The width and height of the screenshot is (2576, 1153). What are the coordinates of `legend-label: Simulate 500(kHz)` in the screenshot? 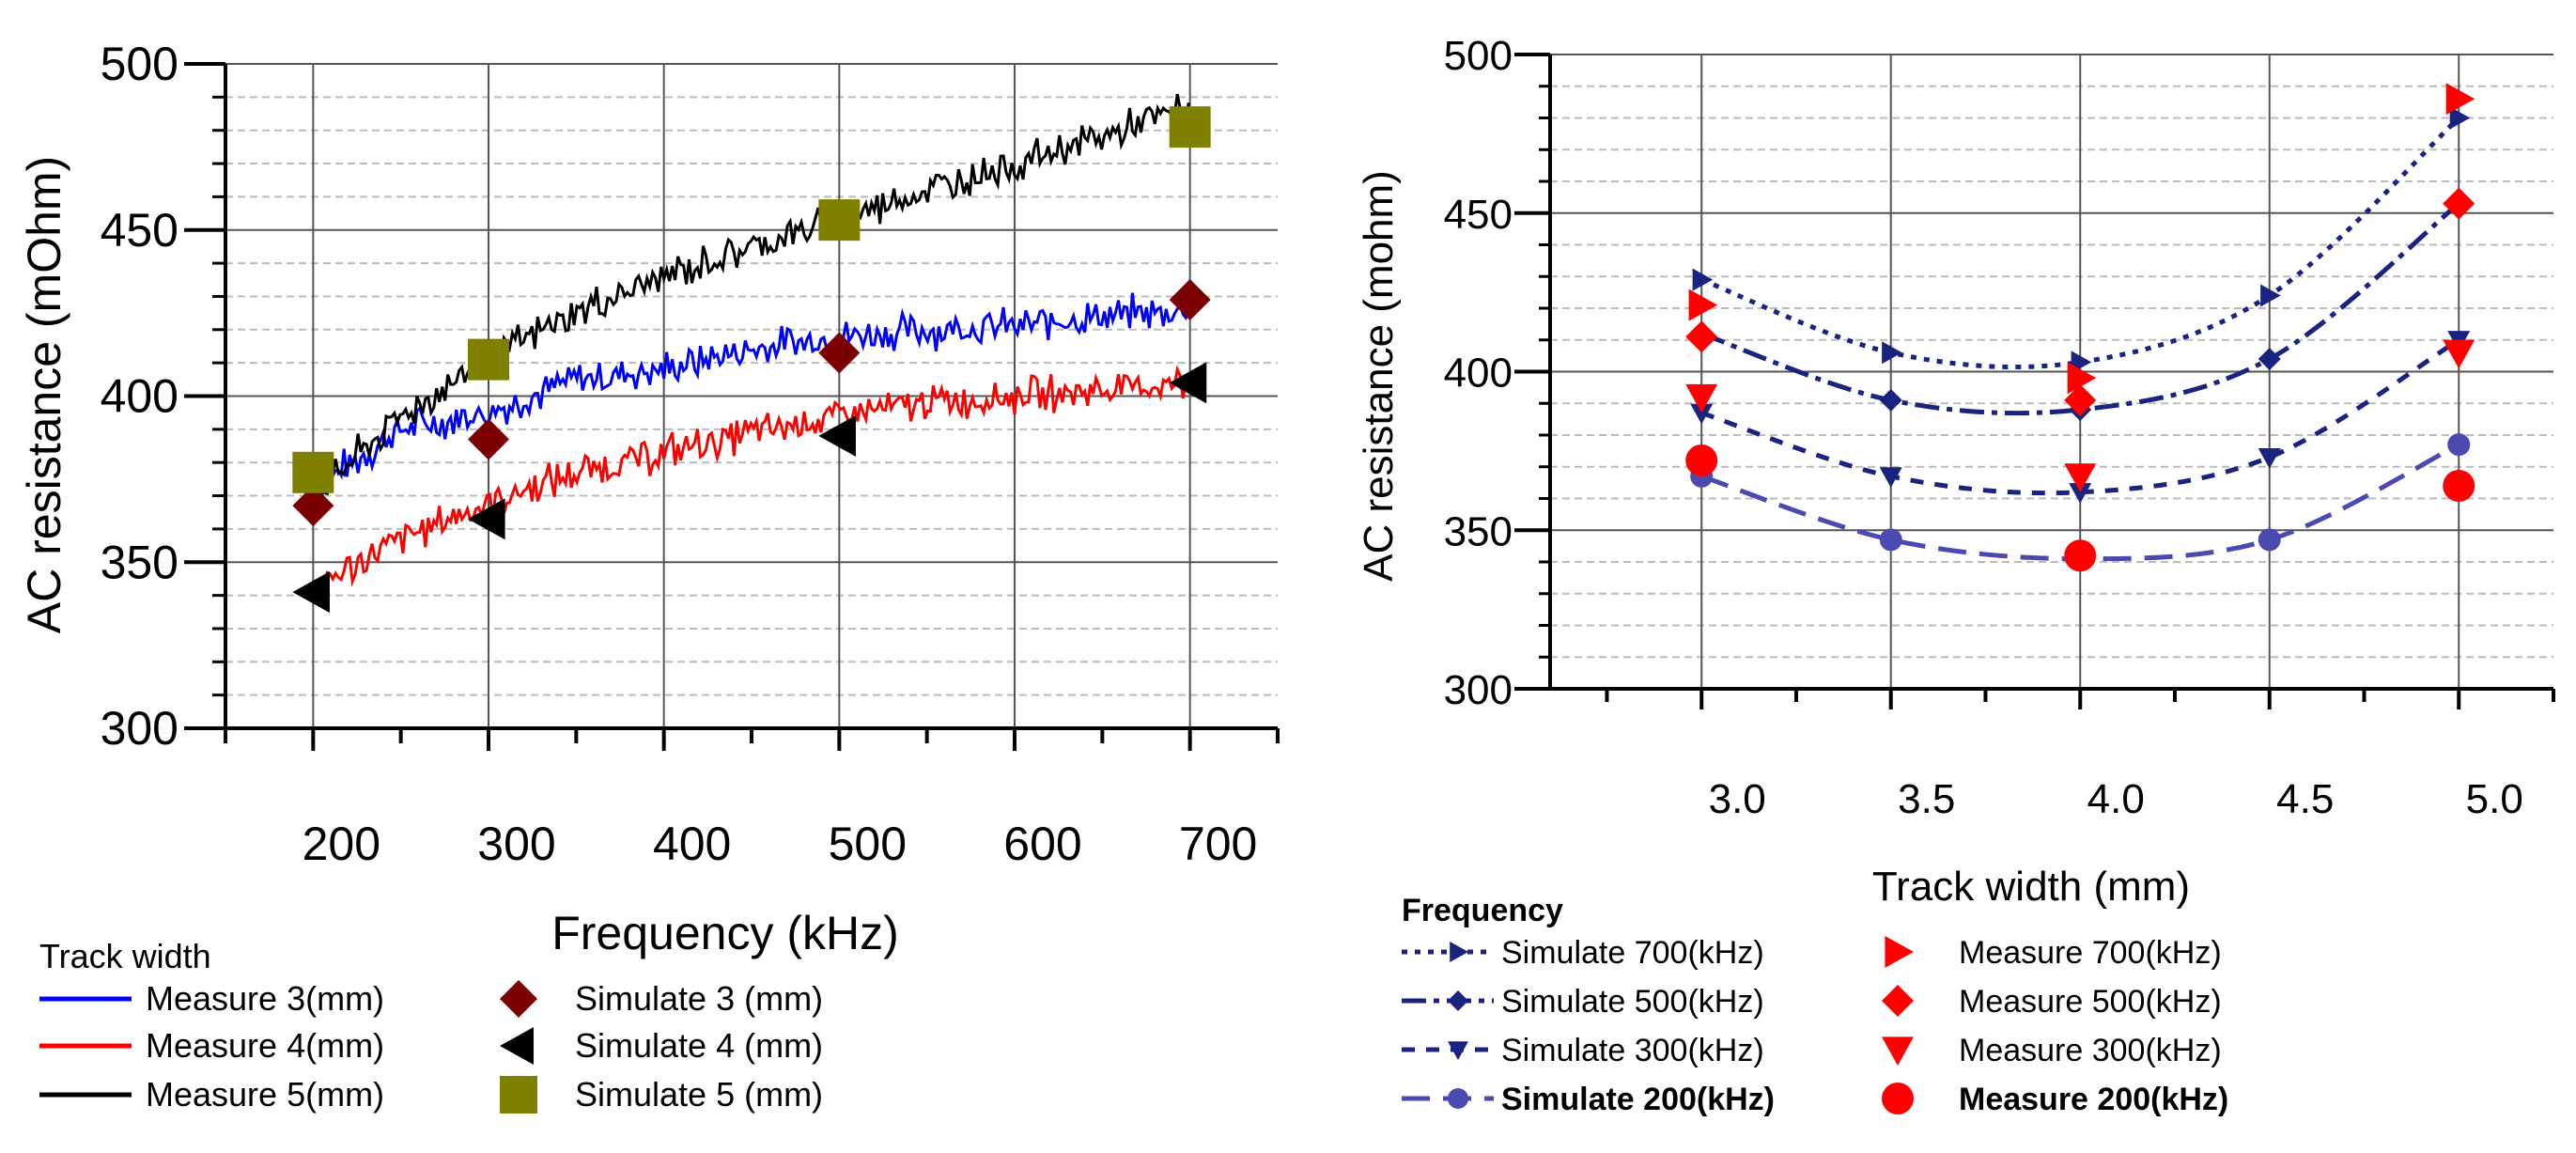 It's located at (1633, 1002).